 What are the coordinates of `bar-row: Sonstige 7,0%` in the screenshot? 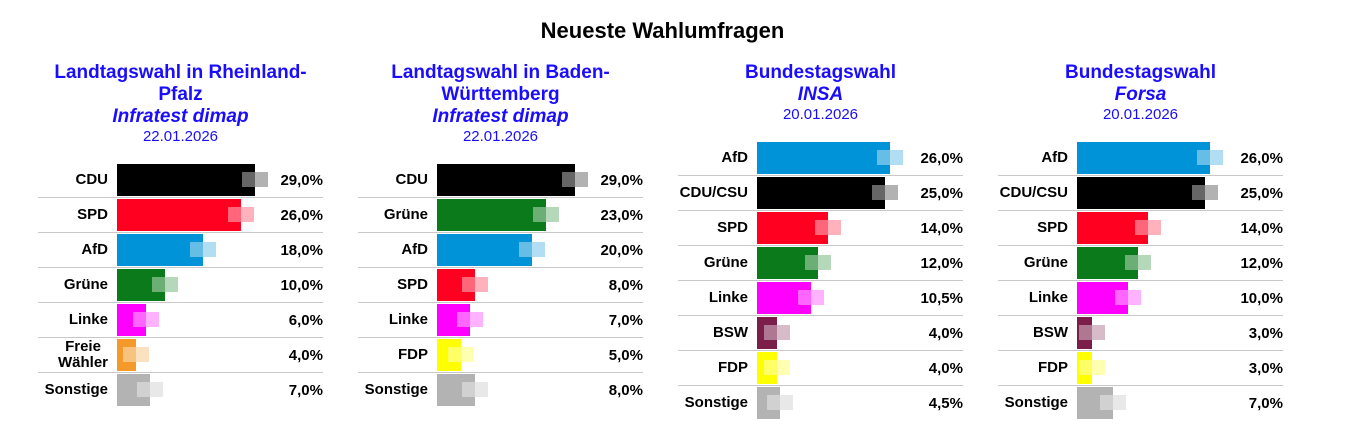 It's located at (180, 390).